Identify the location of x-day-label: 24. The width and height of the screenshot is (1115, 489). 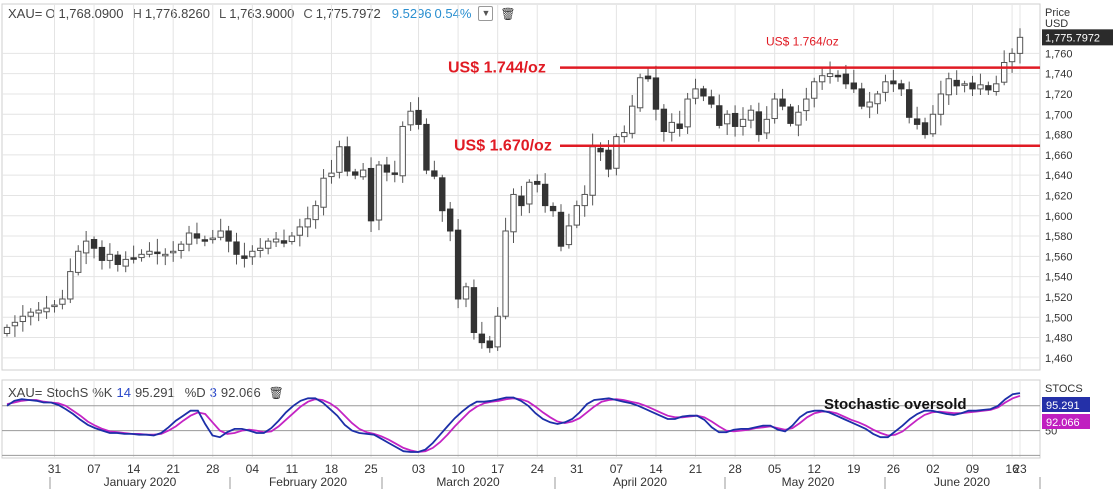
(538, 469).